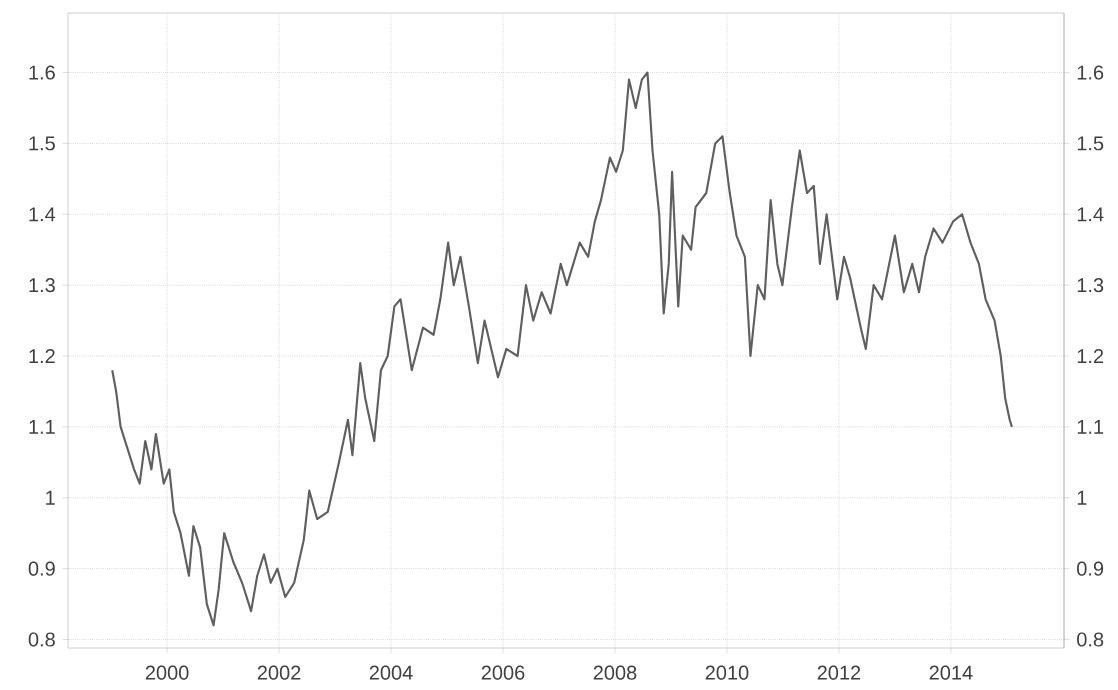 This screenshot has width=1118, height=690. Describe the element at coordinates (41, 639) in the screenshot. I see `y-tick-label: 0.8` at that location.